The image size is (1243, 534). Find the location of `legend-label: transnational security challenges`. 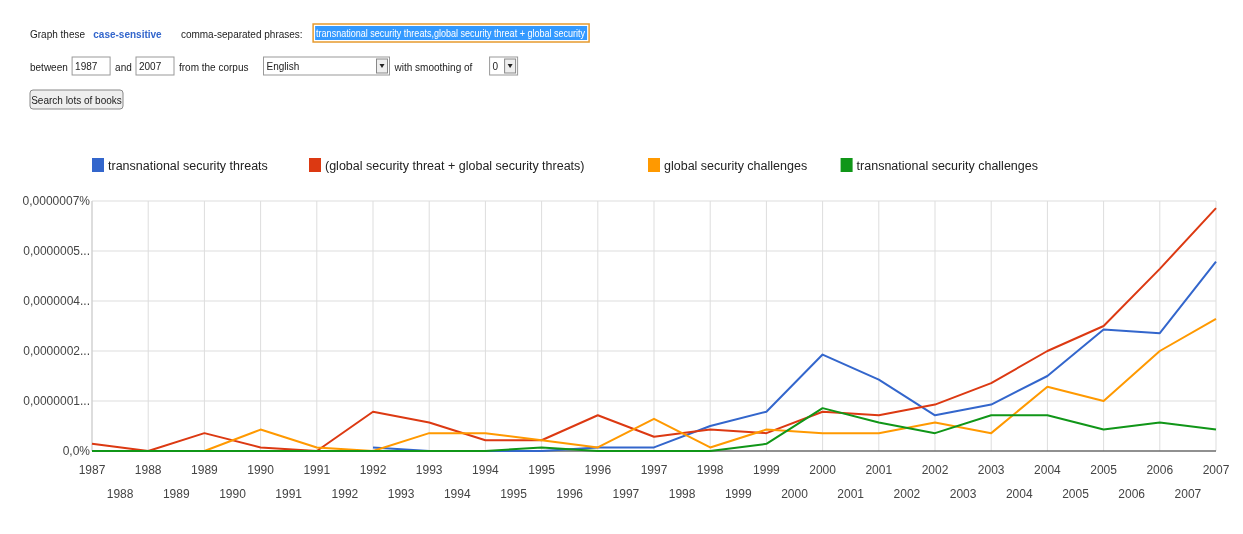

legend-label: transnational security challenges is located at coordinates (947, 166).